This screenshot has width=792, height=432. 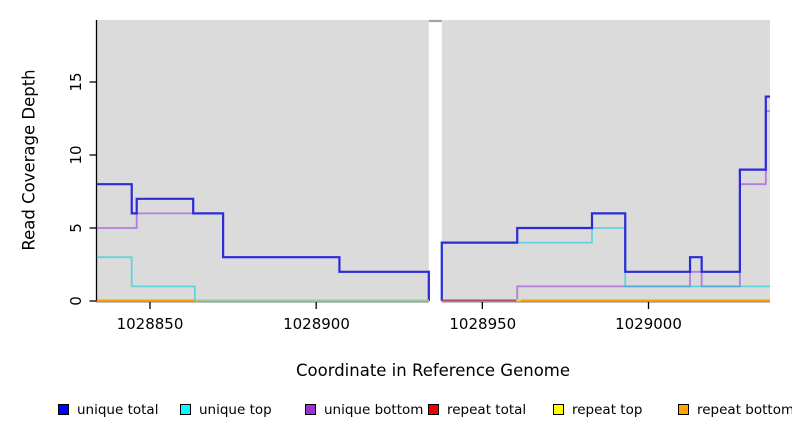 I want to click on y-tick-label-5: 5, so click(x=76, y=228).